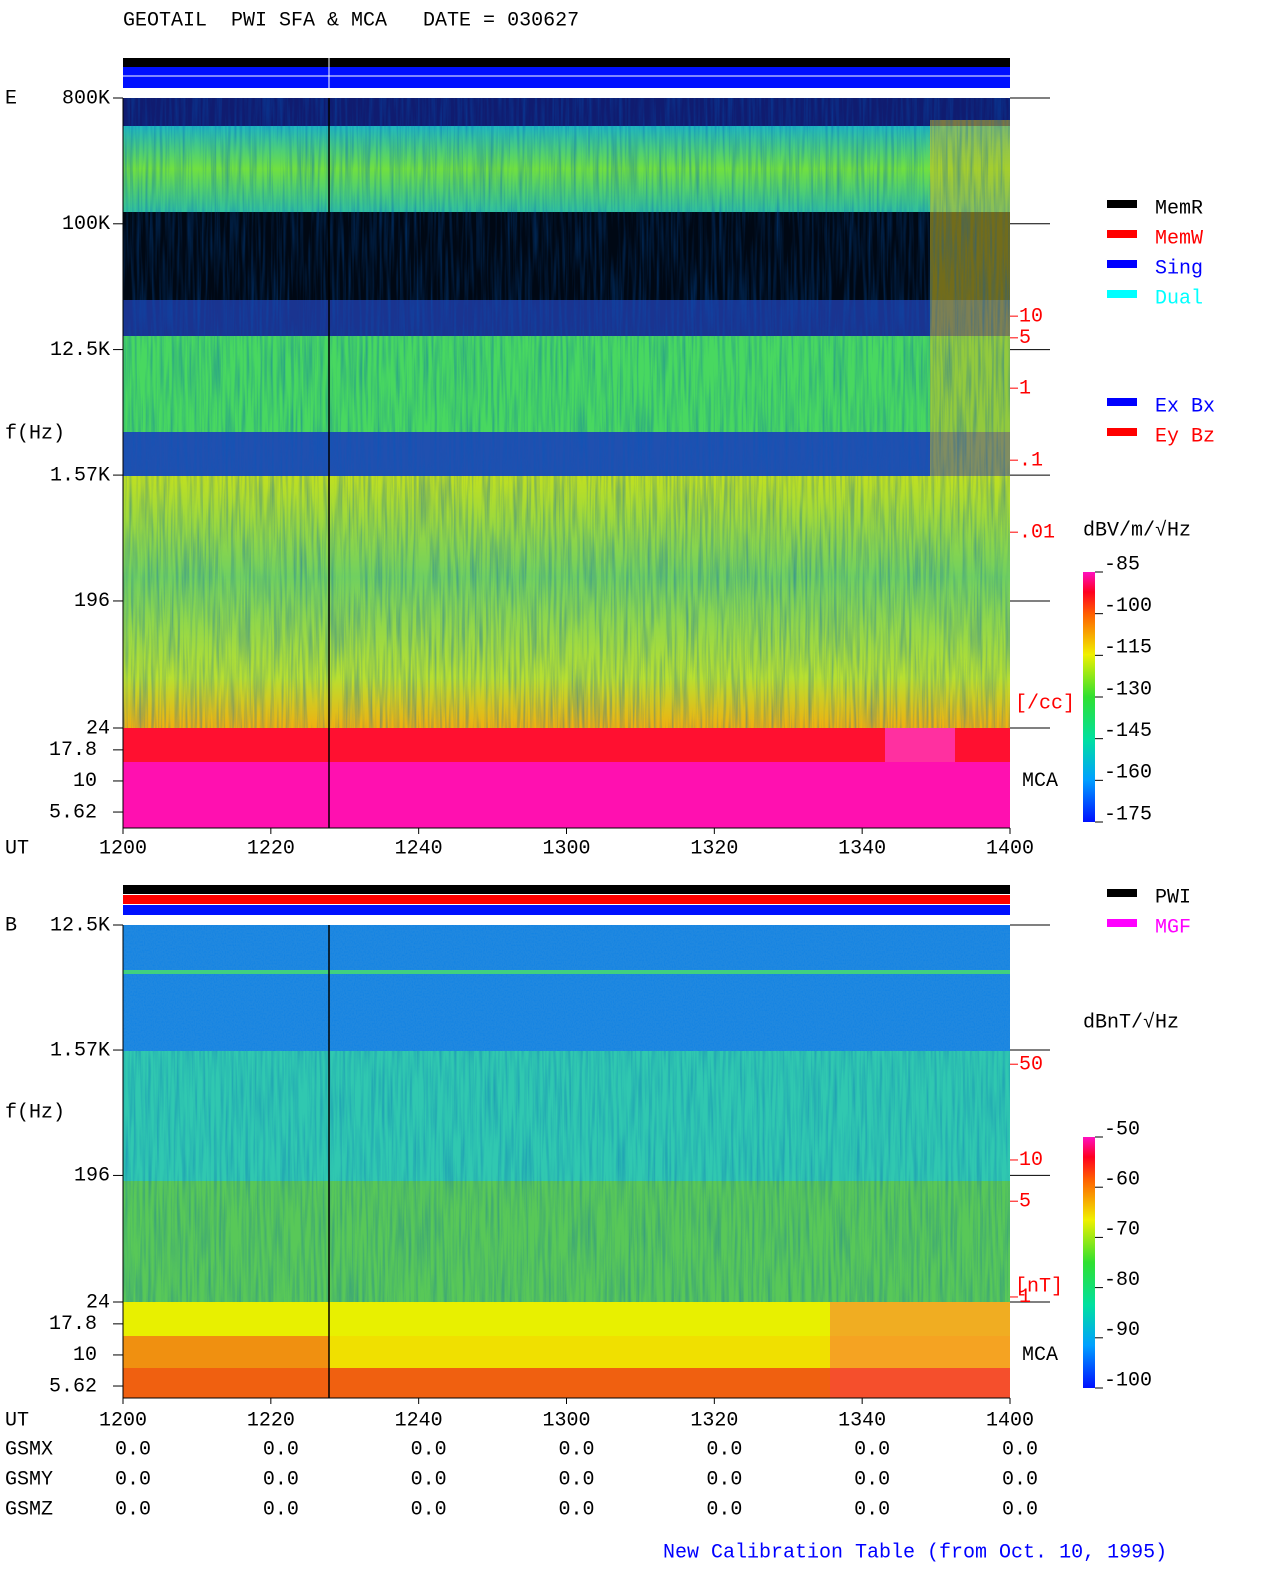 The width and height of the screenshot is (1280, 1593). What do you see at coordinates (1137, 530) in the screenshot?
I see `colorbar-label: dBV/m/√Hz` at bounding box center [1137, 530].